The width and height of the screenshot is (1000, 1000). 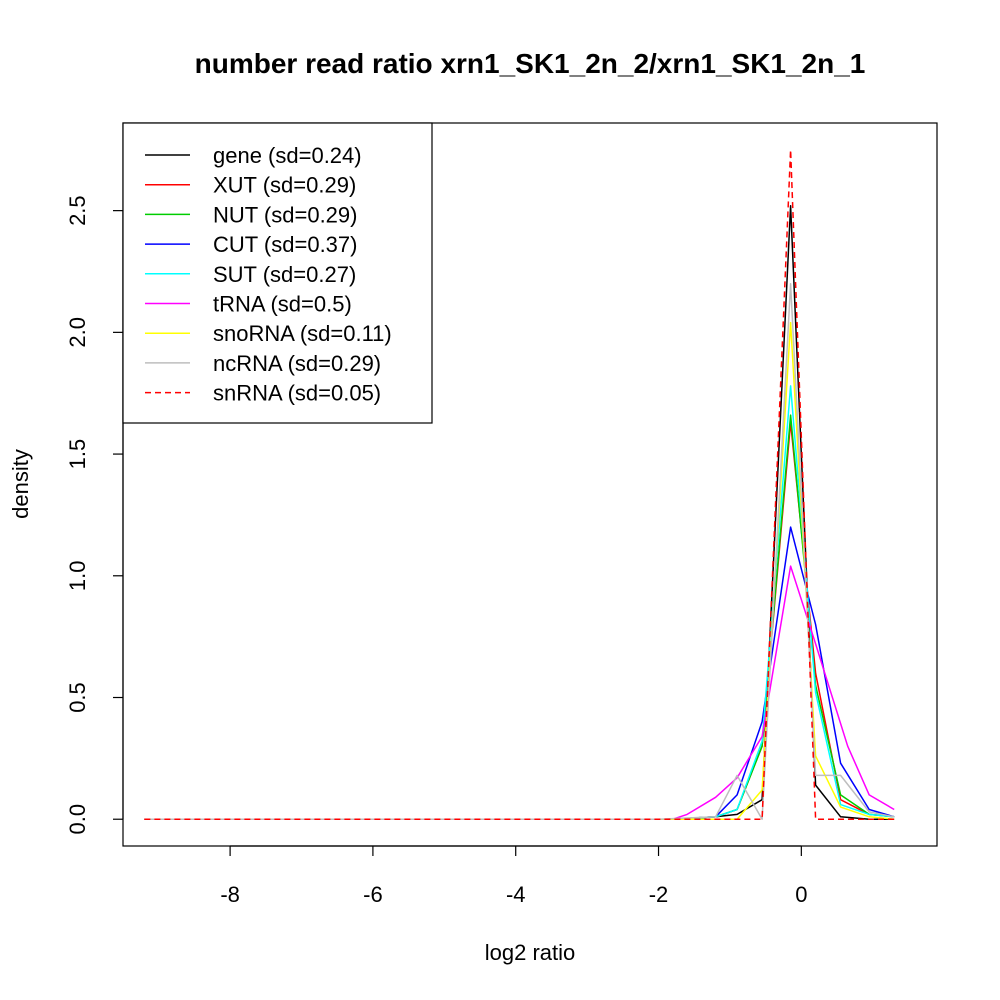 What do you see at coordinates (513, 876) in the screenshot?
I see `x-axis: -8 -6 -4 -2 0` at bounding box center [513, 876].